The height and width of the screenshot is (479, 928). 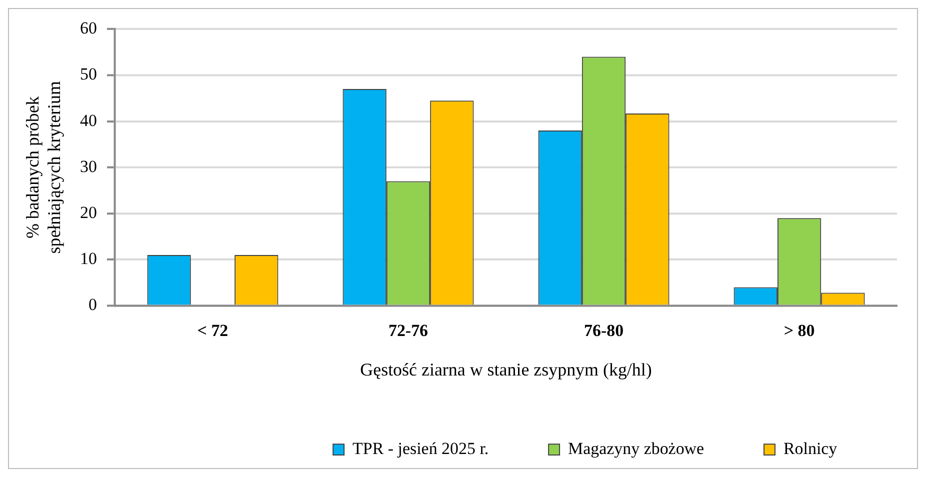 What do you see at coordinates (212, 330) in the screenshot?
I see `x-tick-label: < 72` at bounding box center [212, 330].